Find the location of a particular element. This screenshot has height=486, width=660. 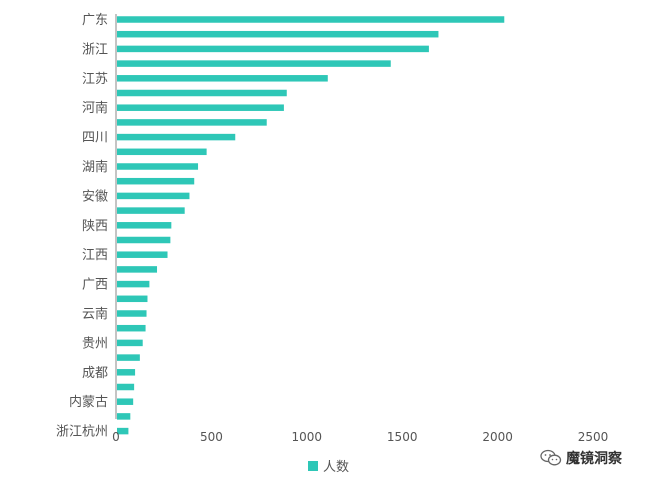

x-tick-labels: 0 500 1000 1500 2000 2500 is located at coordinates (360, 437).